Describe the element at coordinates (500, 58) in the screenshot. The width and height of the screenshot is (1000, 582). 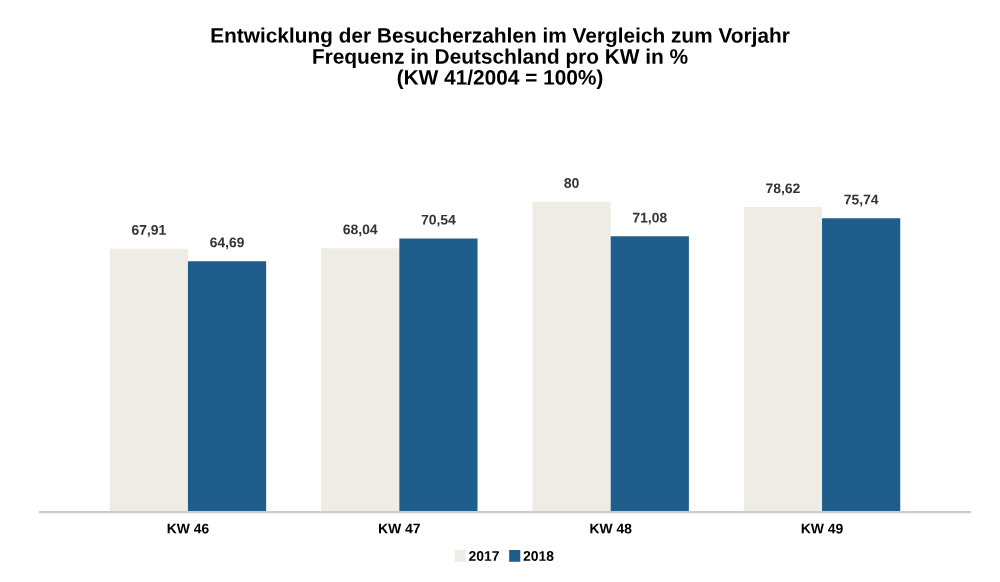
I see `chart-title: Entwicklung der Besucherzahlen im Vergleich zum Vorjahr Frequenz in Deutschland pro KW in % (KW 41/2004 = 100%)` at that location.